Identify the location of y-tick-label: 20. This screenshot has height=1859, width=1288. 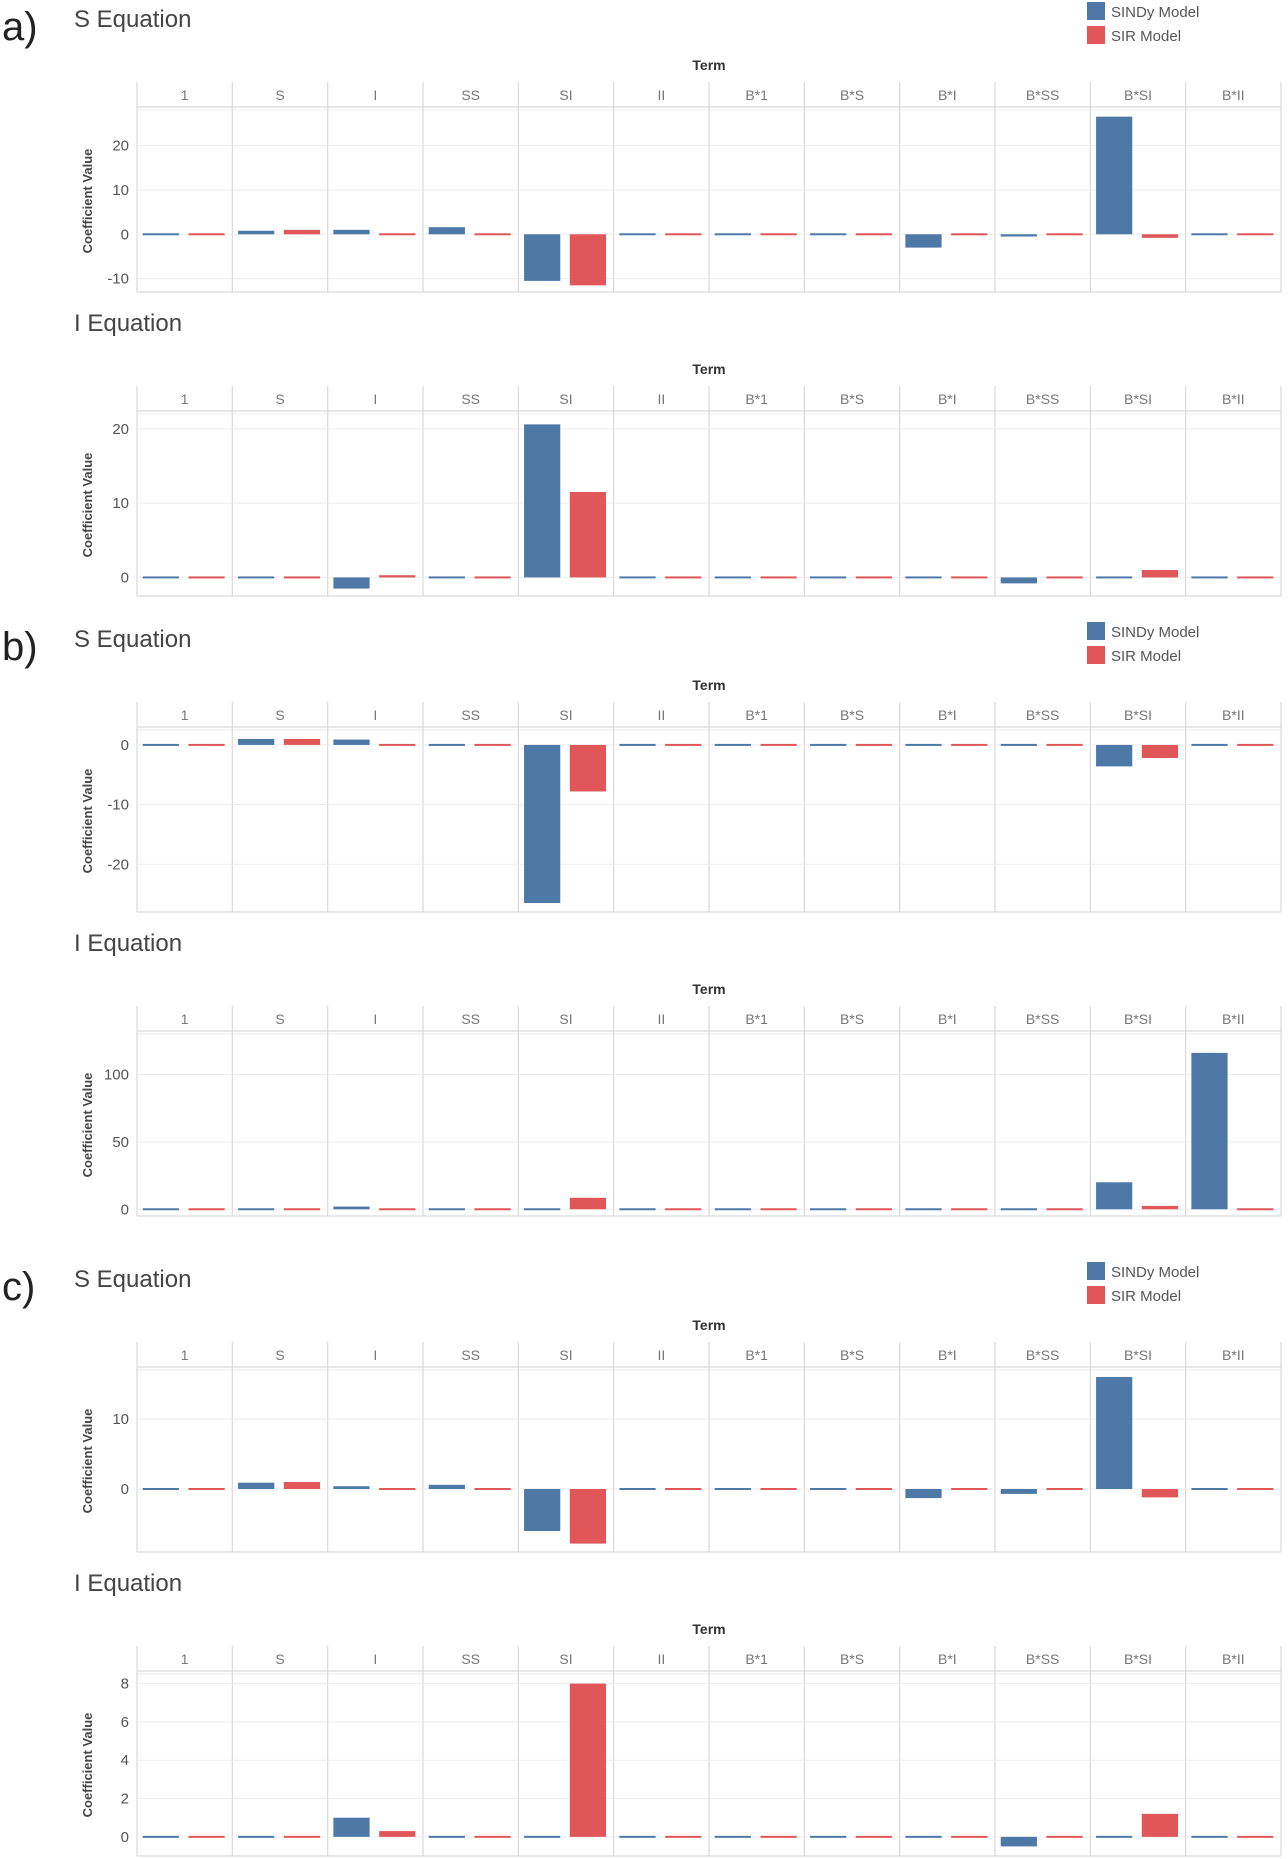
(120, 146).